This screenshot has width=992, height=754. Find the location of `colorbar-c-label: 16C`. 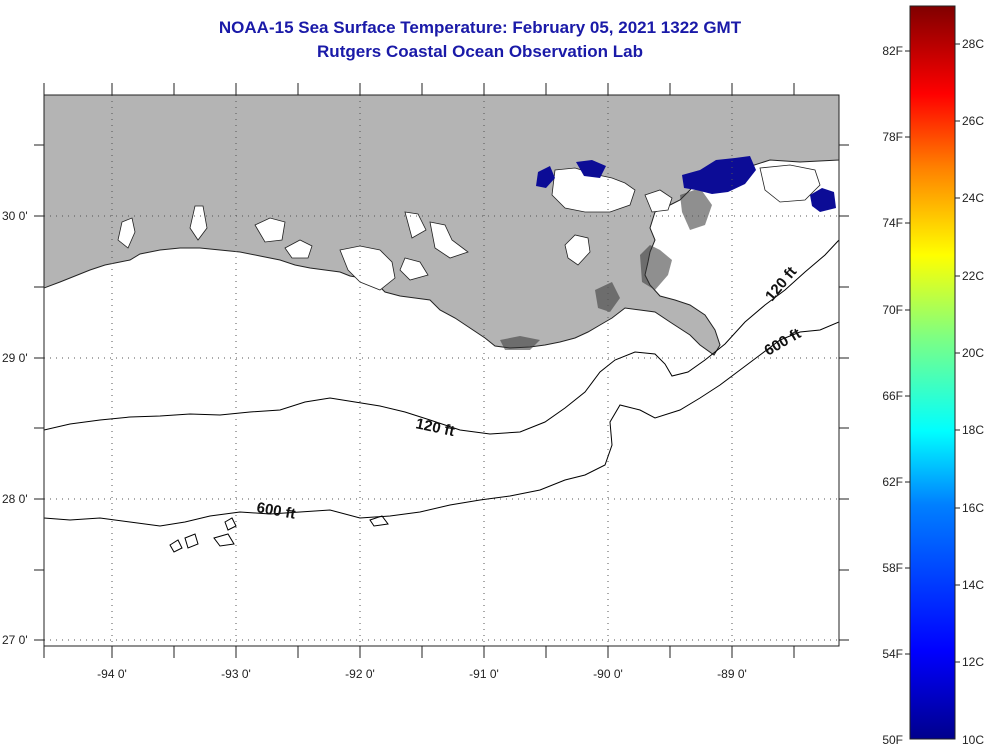

colorbar-c-label: 16C is located at coordinates (973, 508).